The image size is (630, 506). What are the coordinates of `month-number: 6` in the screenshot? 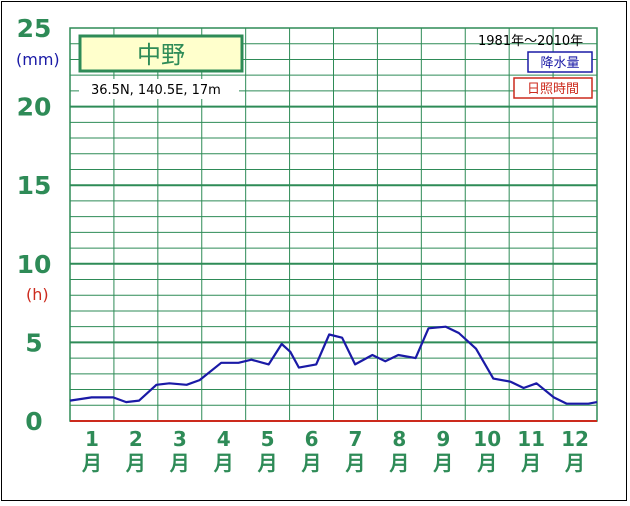 It's located at (312, 439).